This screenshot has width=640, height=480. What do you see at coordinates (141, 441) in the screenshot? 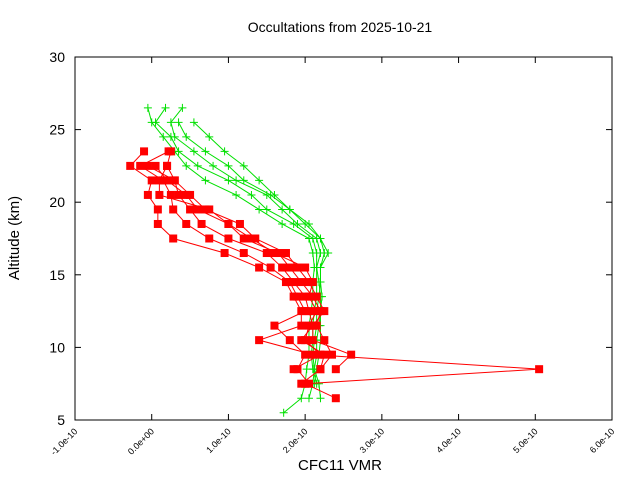
I see `x-tick-label: 0.0e+00` at bounding box center [141, 441].